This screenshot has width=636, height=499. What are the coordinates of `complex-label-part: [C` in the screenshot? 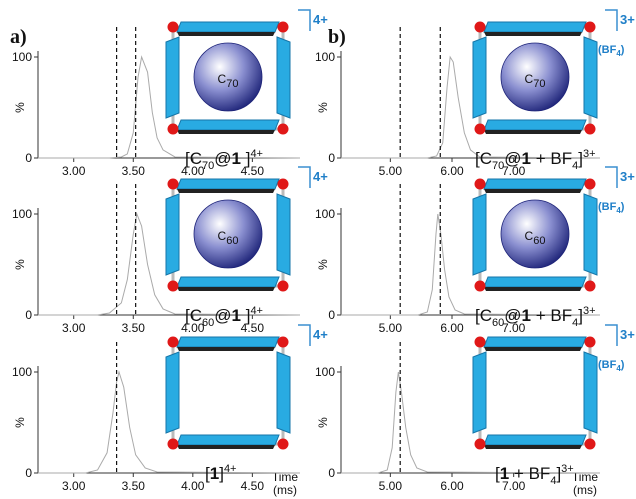 It's located at (193, 158).